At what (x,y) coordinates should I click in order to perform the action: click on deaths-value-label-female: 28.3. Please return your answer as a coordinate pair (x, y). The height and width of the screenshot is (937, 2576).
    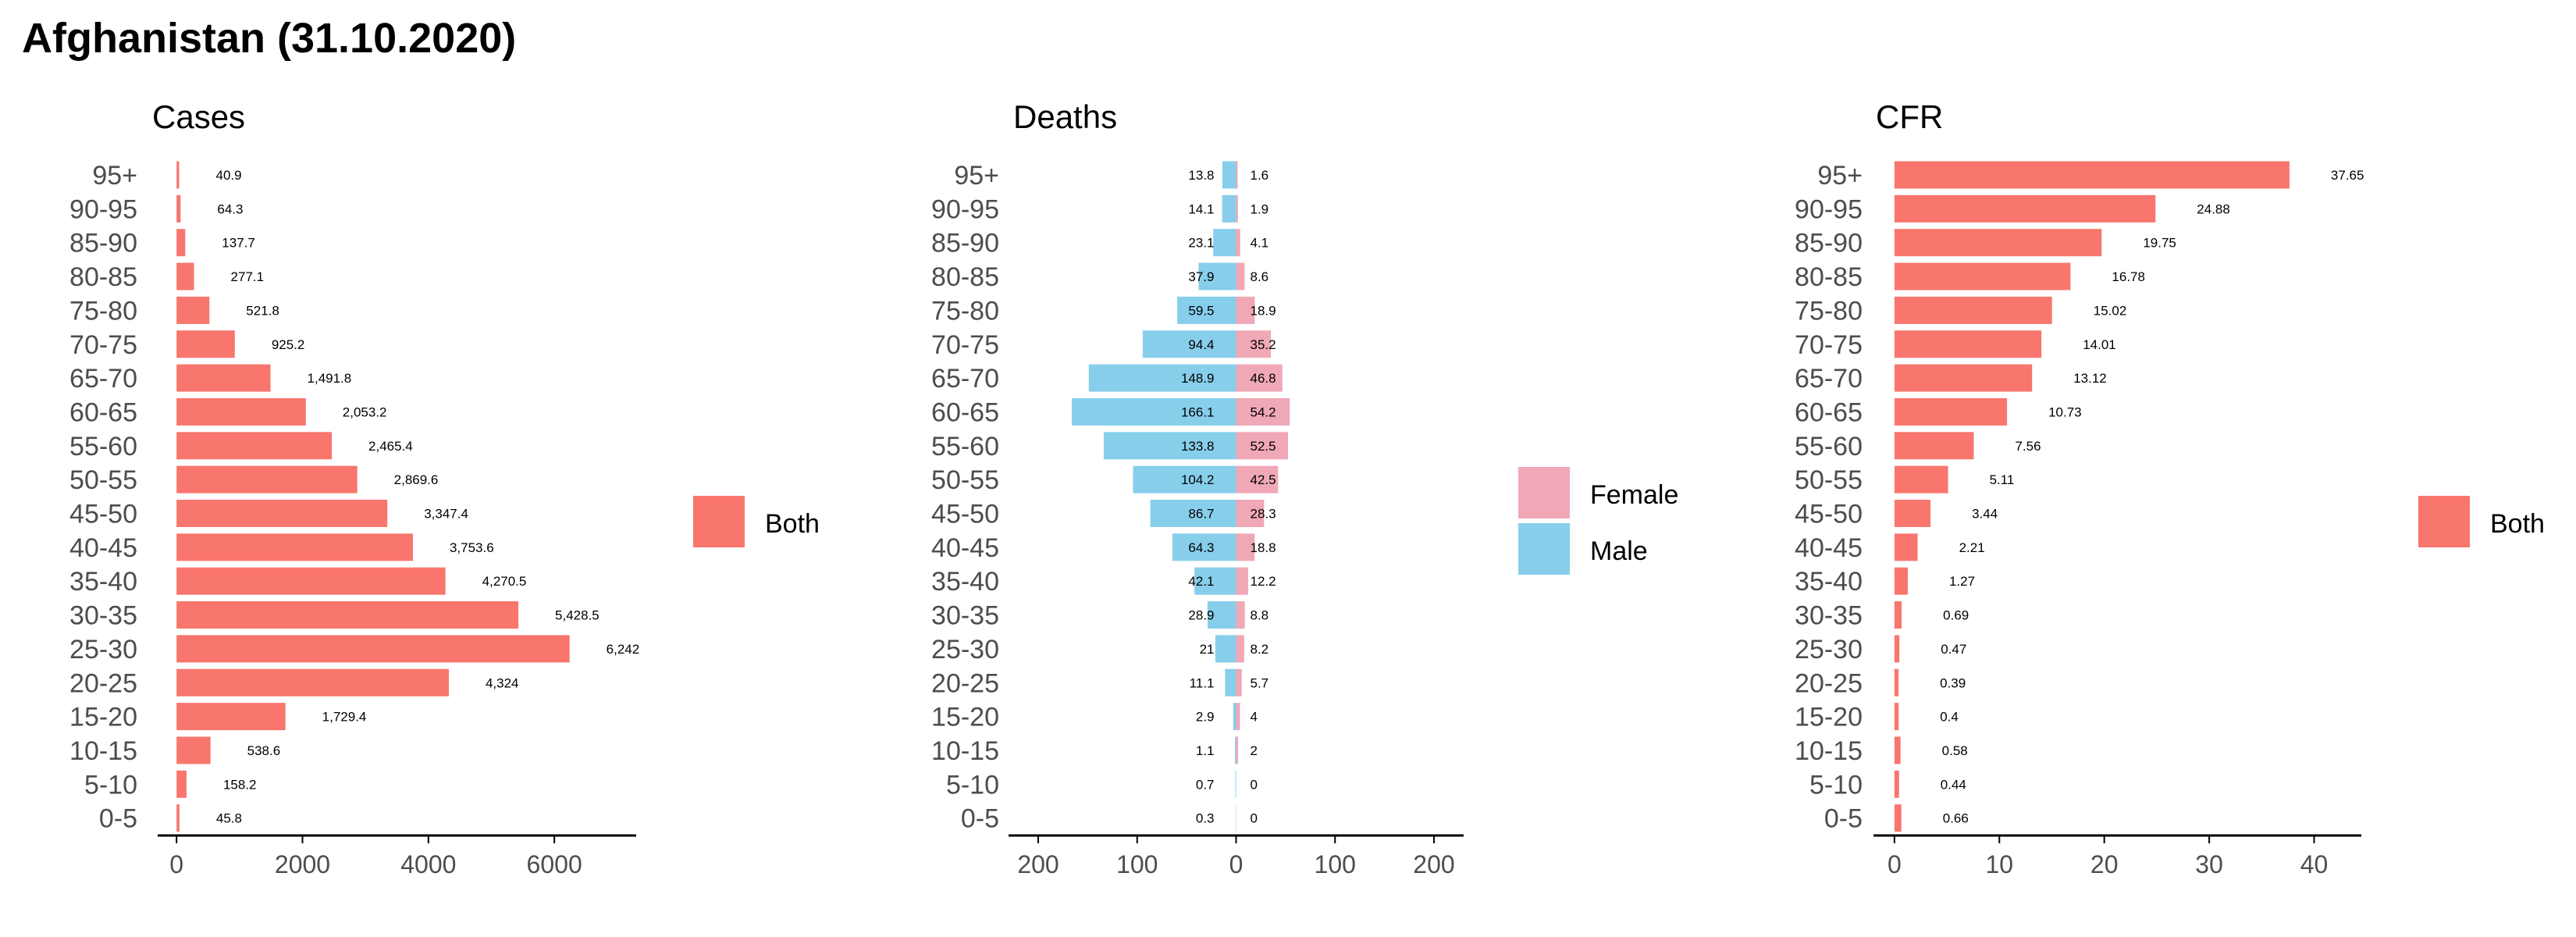
    Looking at the image, I should click on (1263, 514).